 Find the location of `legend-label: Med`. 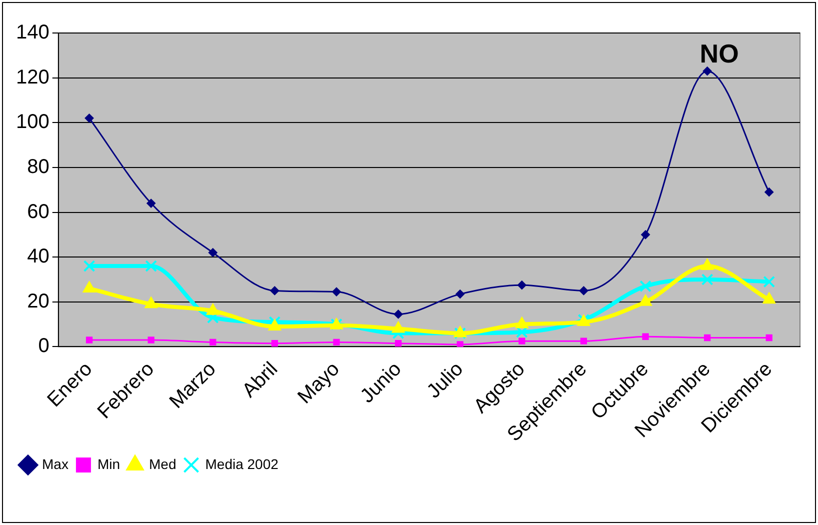

legend-label: Med is located at coordinates (162, 464).